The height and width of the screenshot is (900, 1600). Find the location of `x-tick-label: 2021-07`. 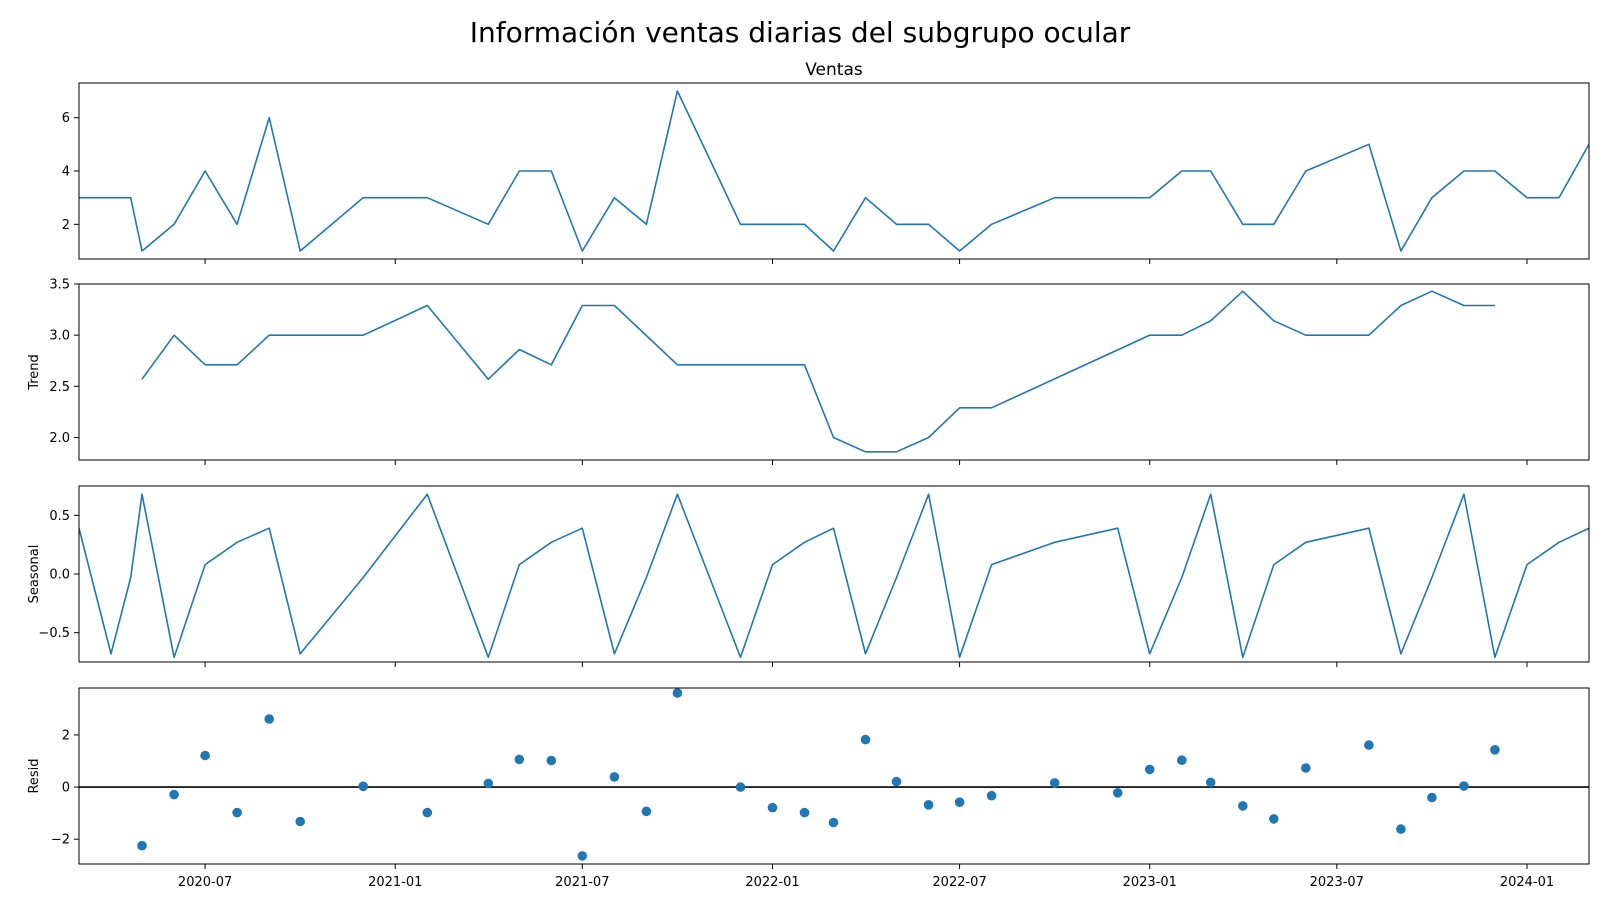

x-tick-label: 2021-07 is located at coordinates (582, 882).